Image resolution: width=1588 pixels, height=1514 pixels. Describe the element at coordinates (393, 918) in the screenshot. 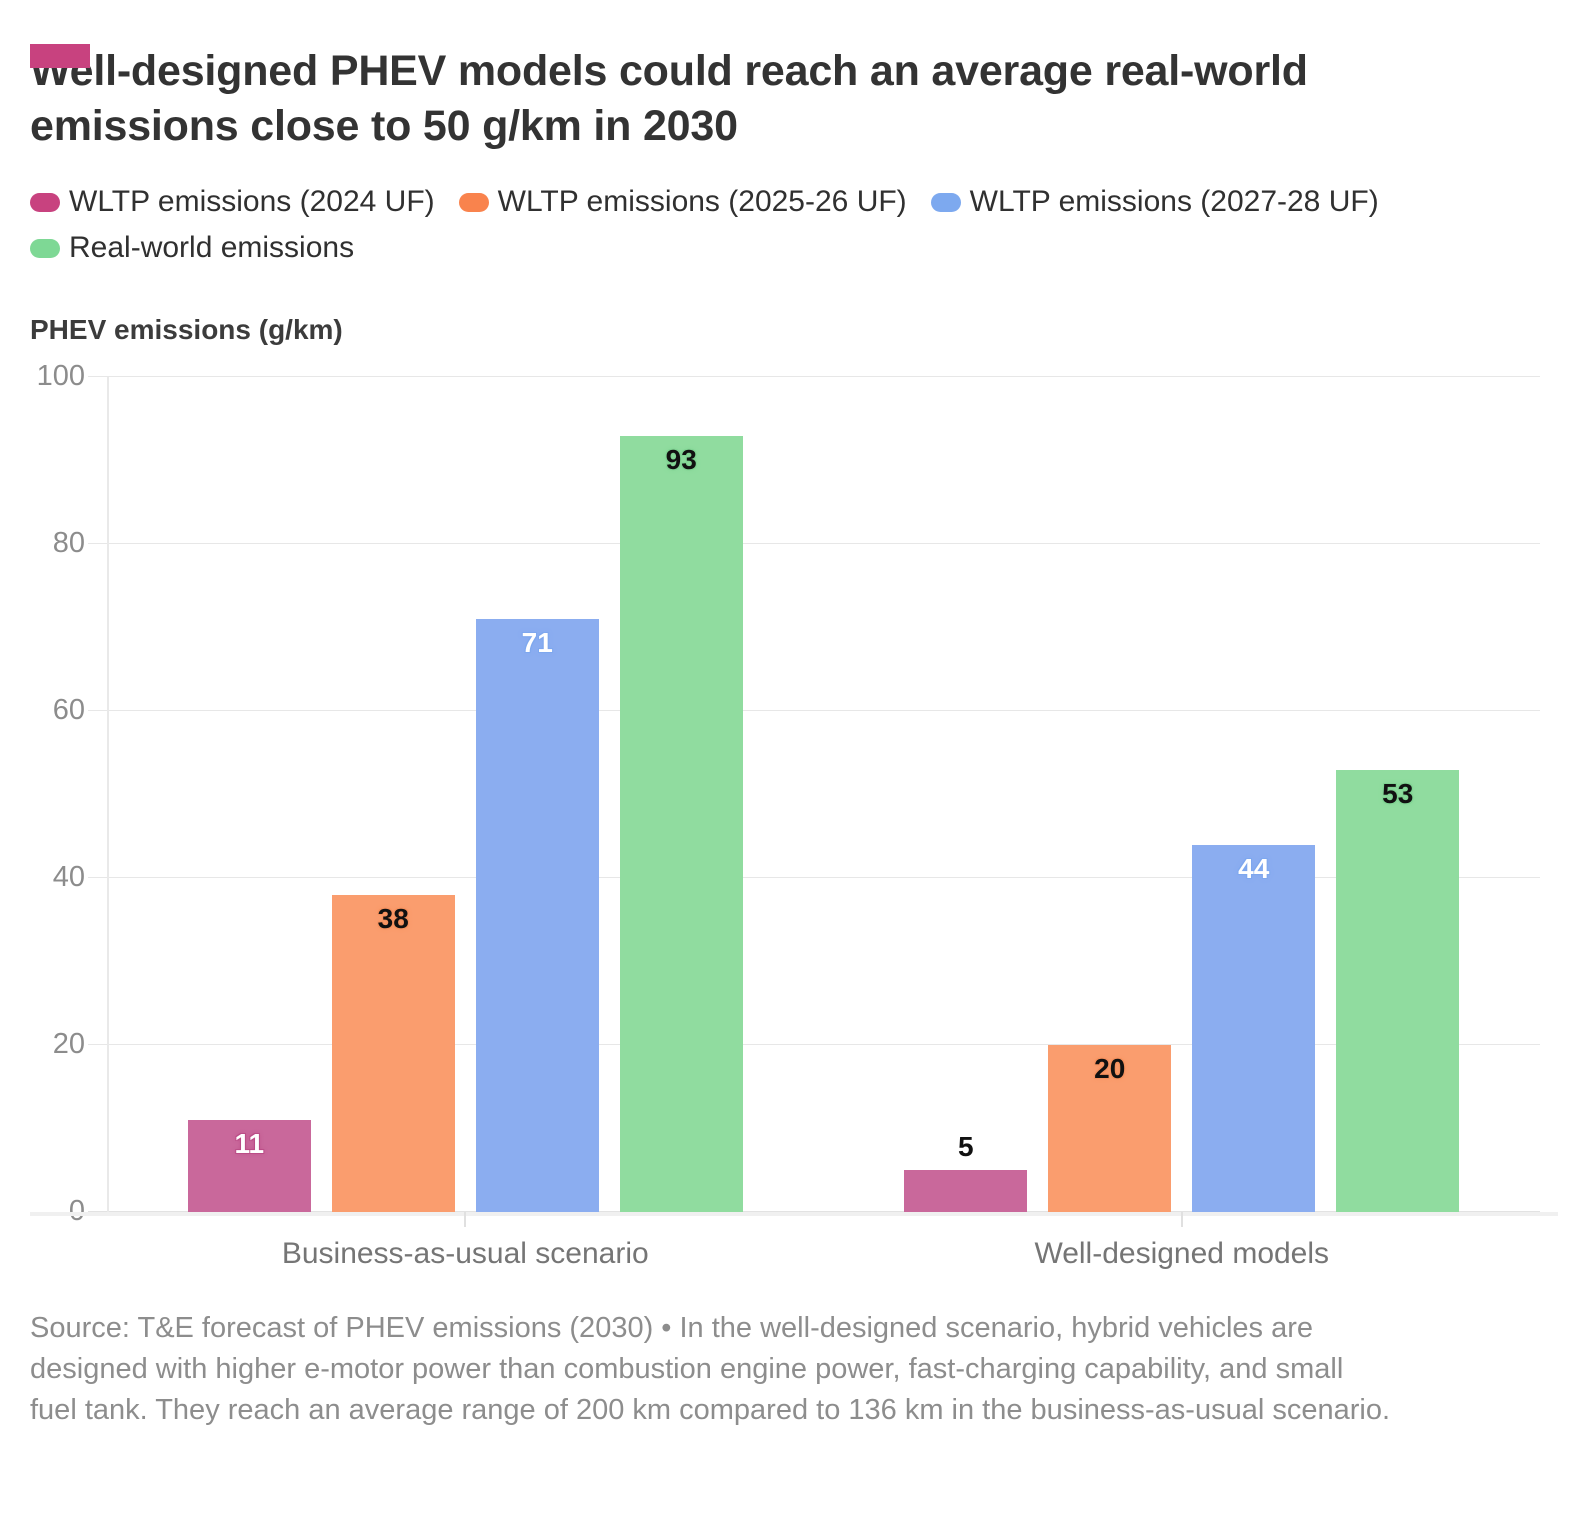

I see `bar-value-label: 38` at that location.